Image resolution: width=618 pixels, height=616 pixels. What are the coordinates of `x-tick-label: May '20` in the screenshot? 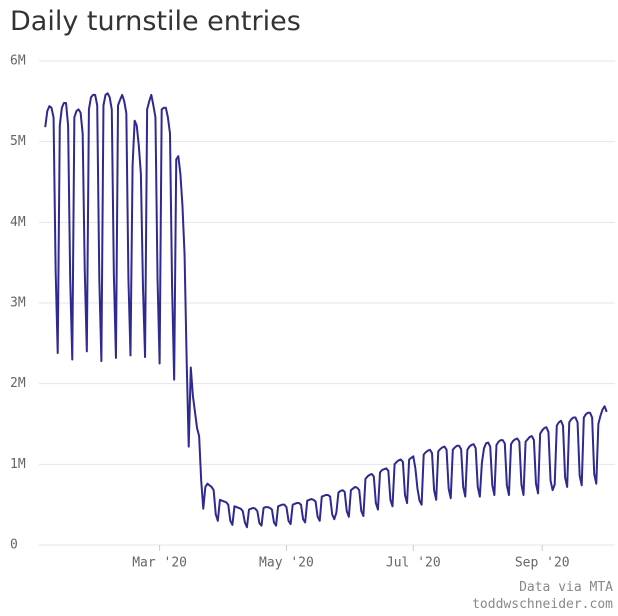 It's located at (286, 563).